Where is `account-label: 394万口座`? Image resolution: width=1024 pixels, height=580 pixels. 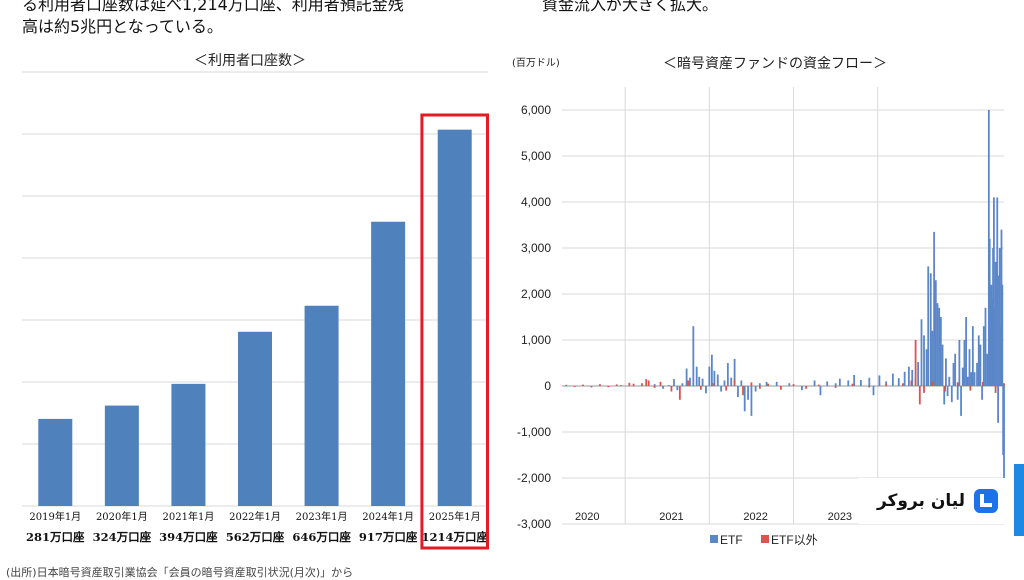 account-label: 394万口座 is located at coordinates (188, 537).